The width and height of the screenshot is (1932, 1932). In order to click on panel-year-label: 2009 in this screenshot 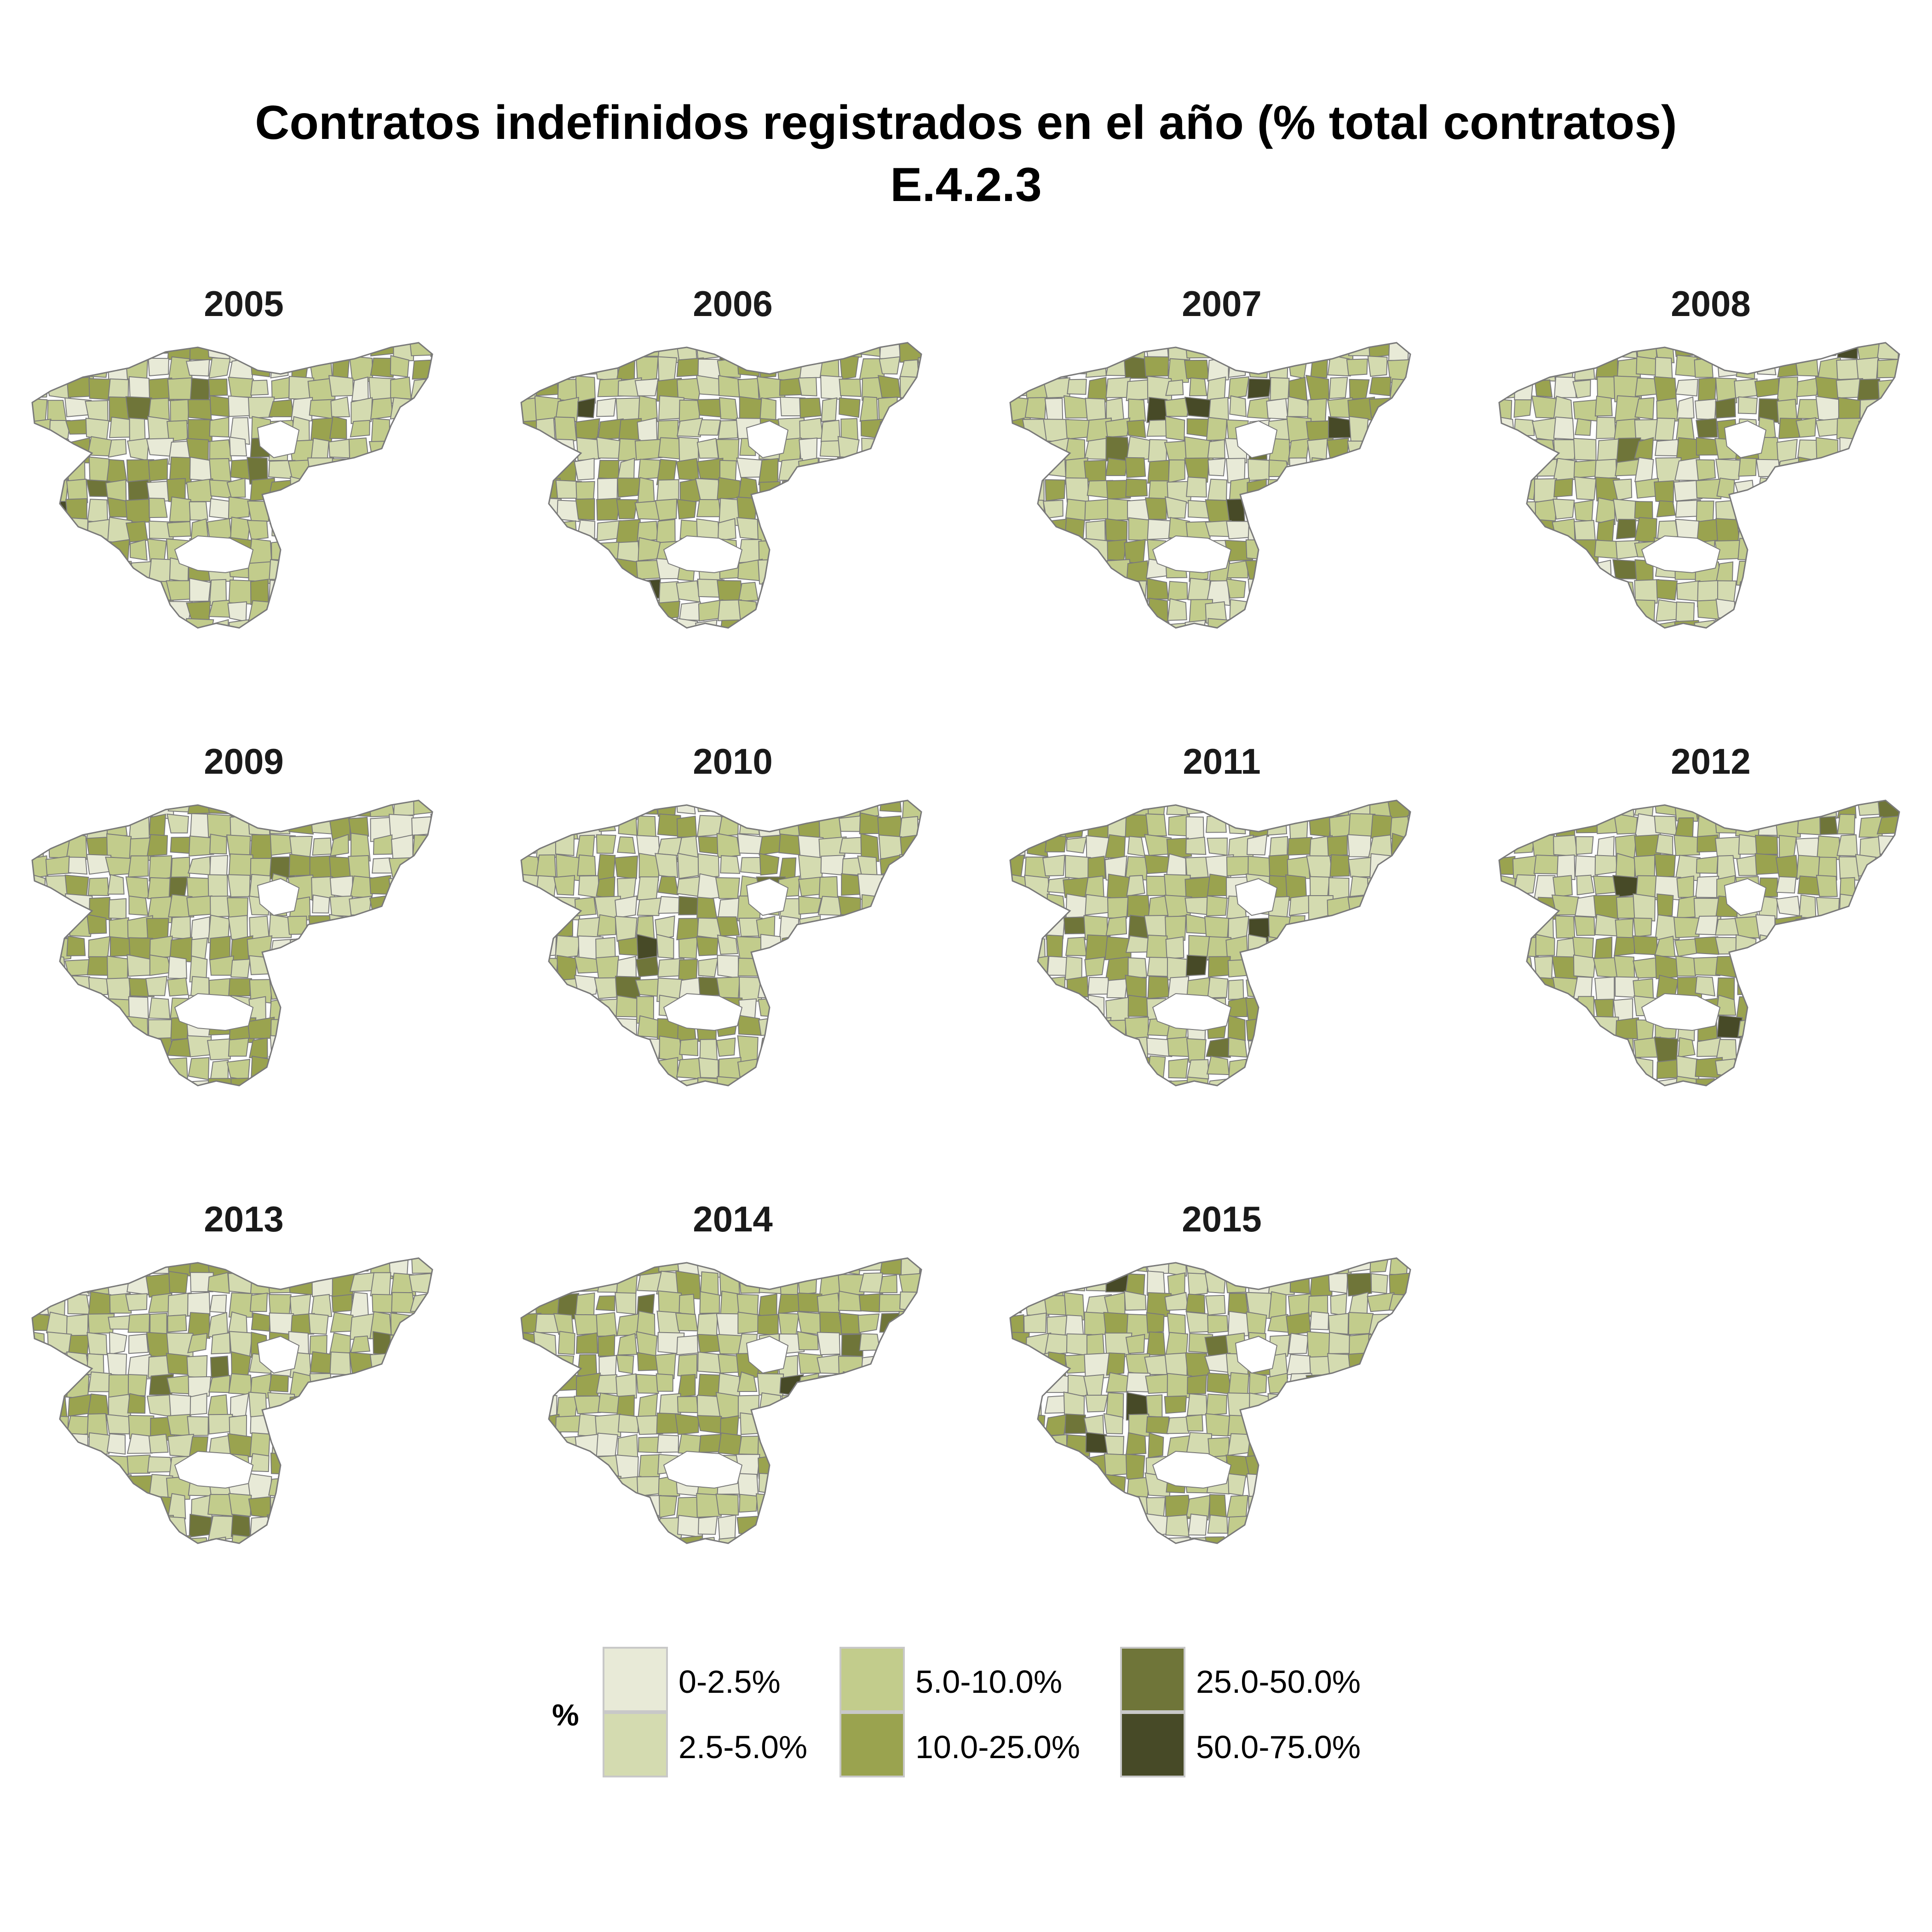, I will do `click(244, 761)`.